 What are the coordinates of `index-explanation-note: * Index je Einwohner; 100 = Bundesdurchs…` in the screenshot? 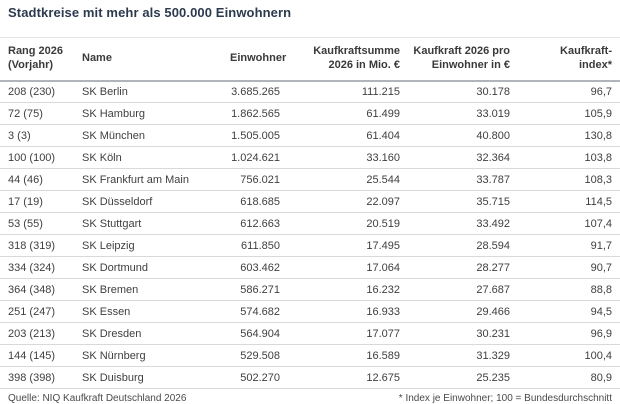 It's located at (505, 398).